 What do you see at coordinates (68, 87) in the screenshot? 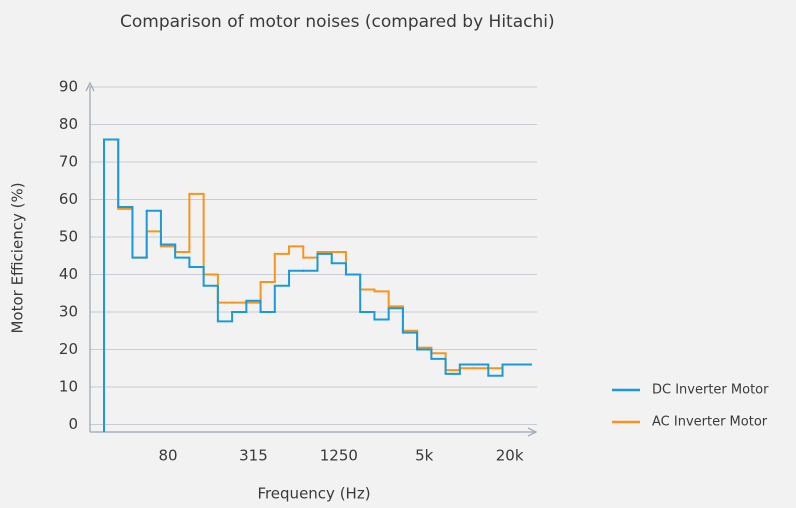
I see `y-tick-label: 90` at bounding box center [68, 87].